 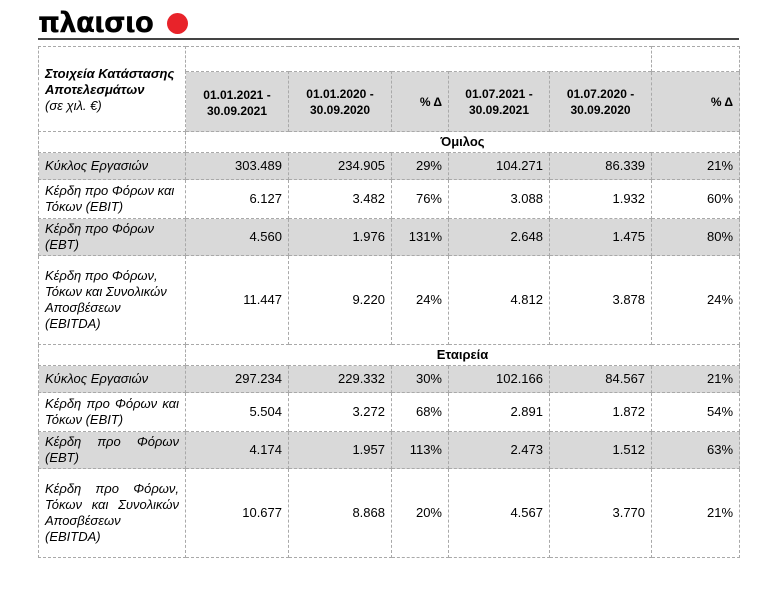 I want to click on column-header: 01.07.2020 - 30.09.2020, so click(x=600, y=101).